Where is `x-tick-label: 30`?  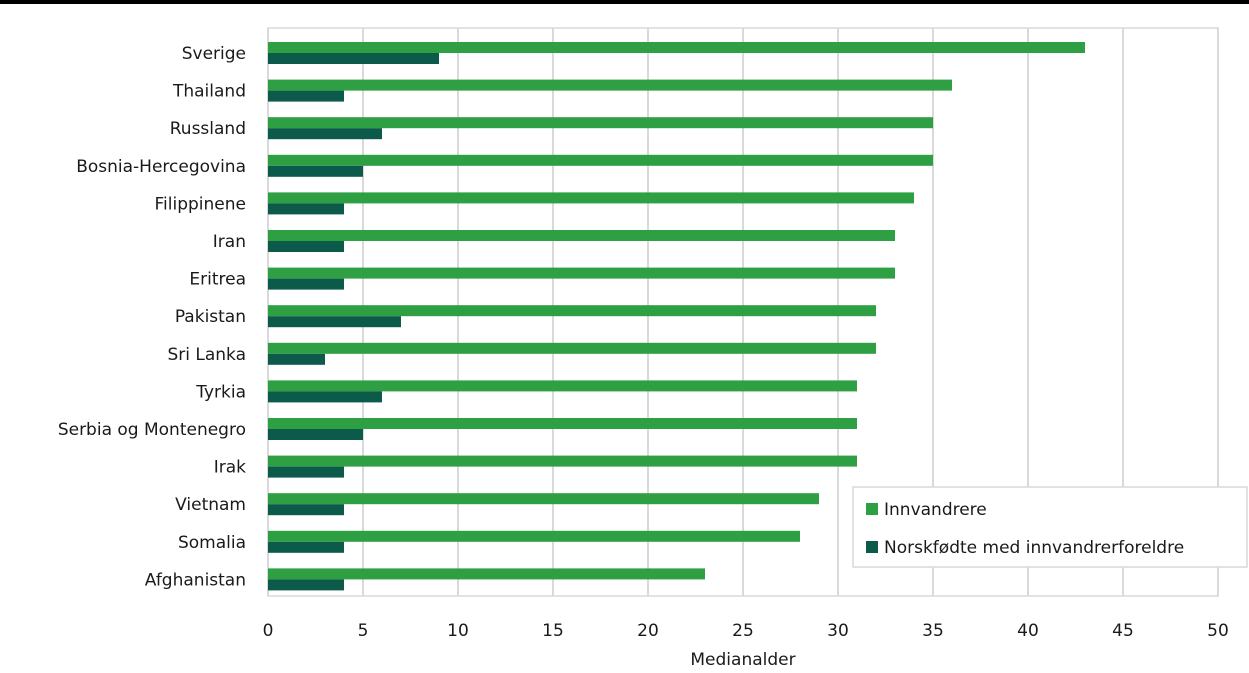
x-tick-label: 30 is located at coordinates (838, 631).